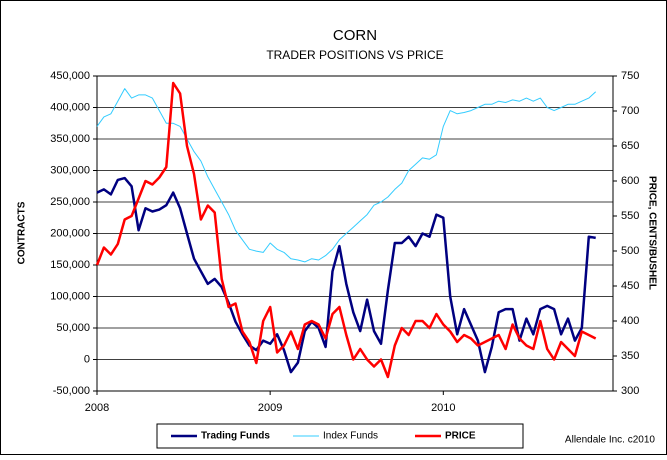  Describe the element at coordinates (354, 55) in the screenshot. I see `chart-subtitle: TRADER POSITIONS VS PRICE` at that location.